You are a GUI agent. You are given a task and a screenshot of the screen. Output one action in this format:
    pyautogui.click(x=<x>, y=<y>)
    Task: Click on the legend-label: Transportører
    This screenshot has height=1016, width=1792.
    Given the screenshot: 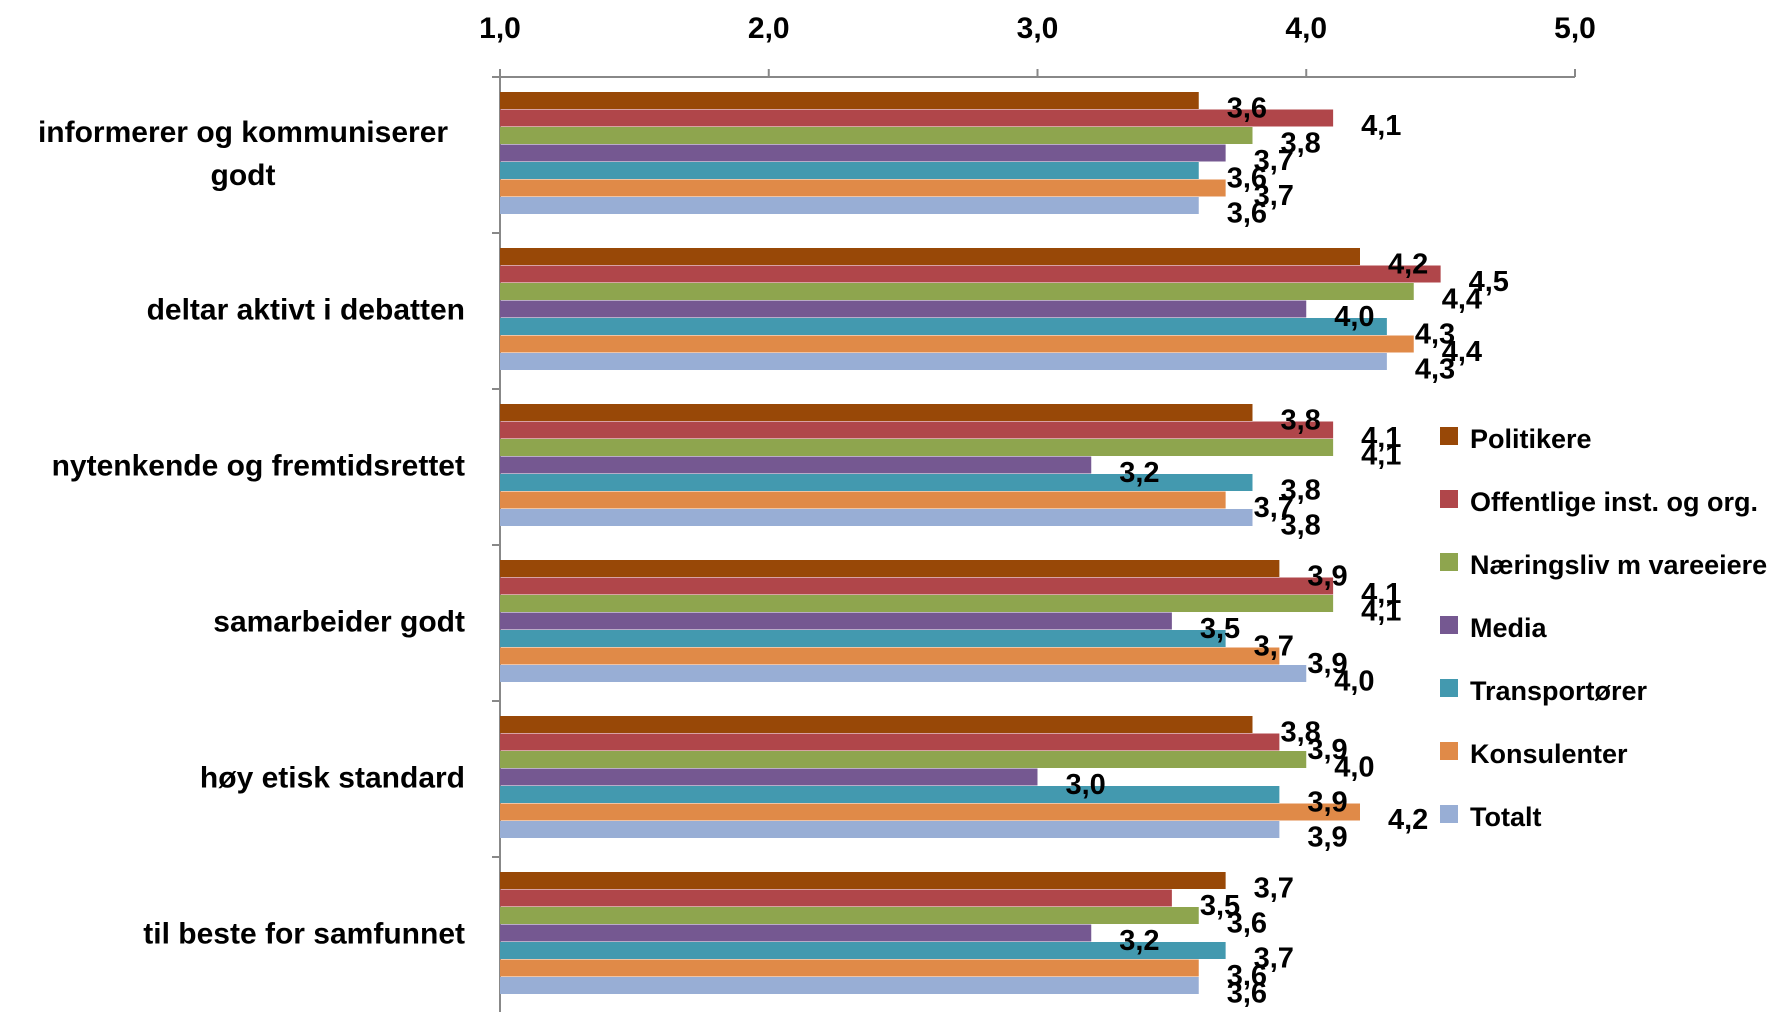 What is the action you would take?
    pyautogui.click(x=1559, y=691)
    